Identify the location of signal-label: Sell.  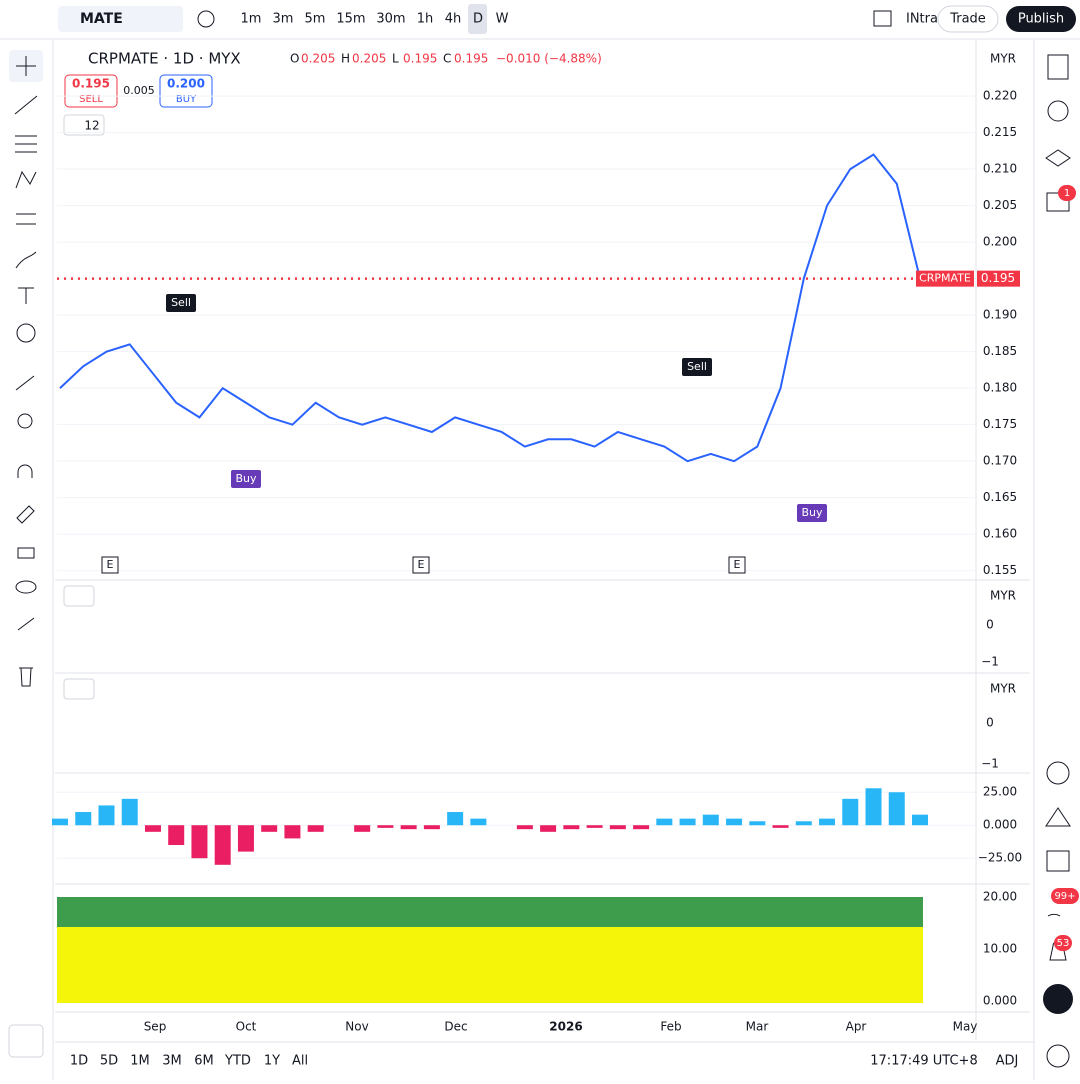
(181, 302).